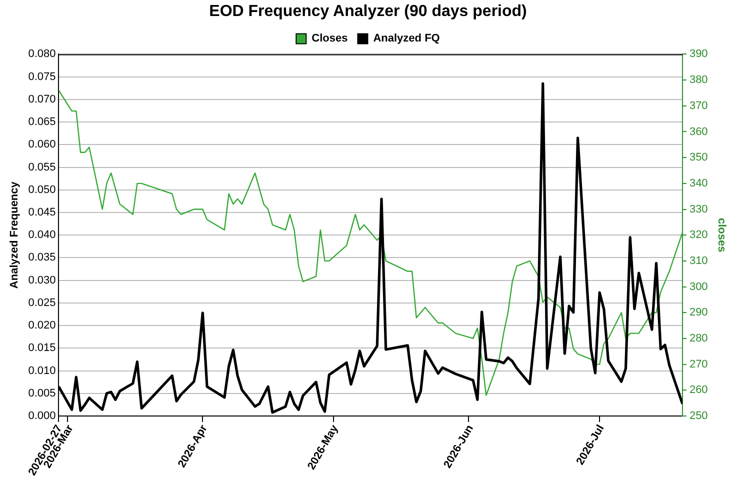 The width and height of the screenshot is (740, 480). What do you see at coordinates (42, 99) in the screenshot?
I see `y-tick-label: 0.070` at bounding box center [42, 99].